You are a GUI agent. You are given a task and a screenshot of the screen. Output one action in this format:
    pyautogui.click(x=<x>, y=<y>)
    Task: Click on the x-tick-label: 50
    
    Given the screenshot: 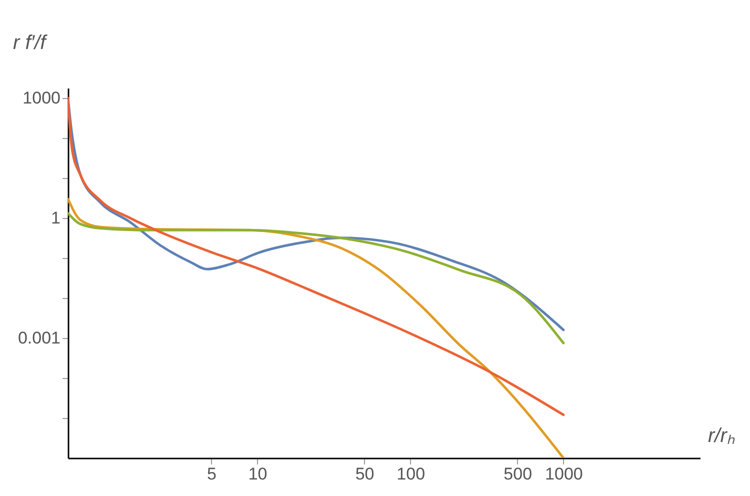 What is the action you would take?
    pyautogui.click(x=364, y=474)
    